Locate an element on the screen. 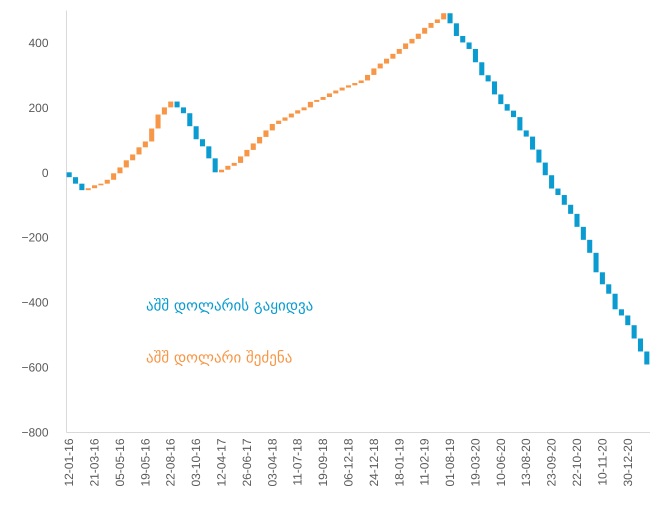 Image resolution: width=650 pixels, height=508 pixels. x-tick-label: 05-05-16 is located at coordinates (119, 462).